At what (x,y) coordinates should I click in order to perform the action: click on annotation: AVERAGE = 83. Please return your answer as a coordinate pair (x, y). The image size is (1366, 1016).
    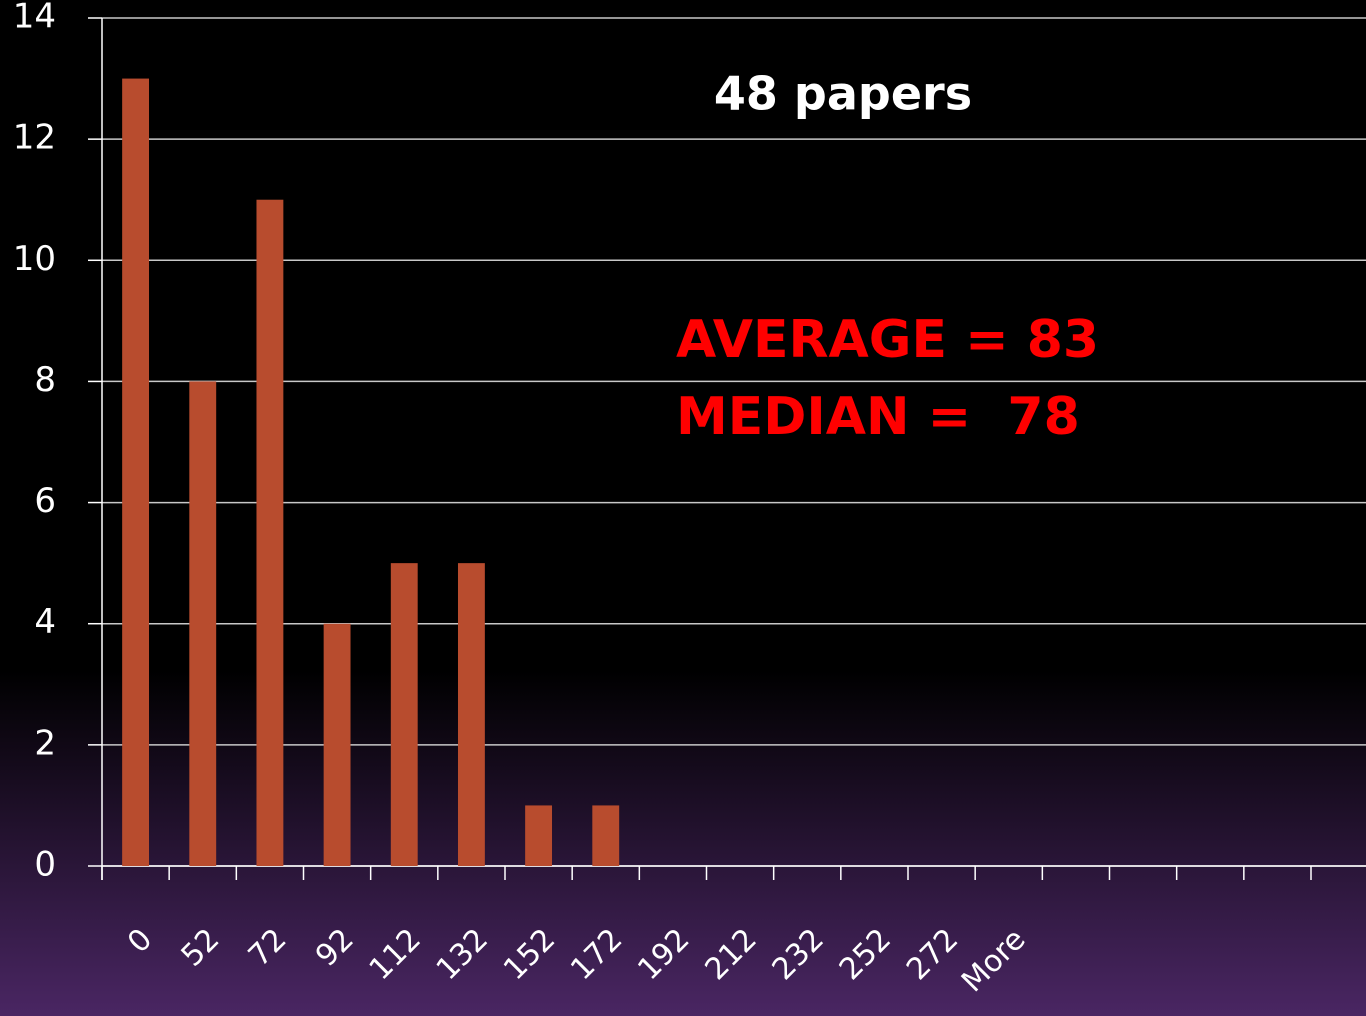
    Looking at the image, I should click on (887, 340).